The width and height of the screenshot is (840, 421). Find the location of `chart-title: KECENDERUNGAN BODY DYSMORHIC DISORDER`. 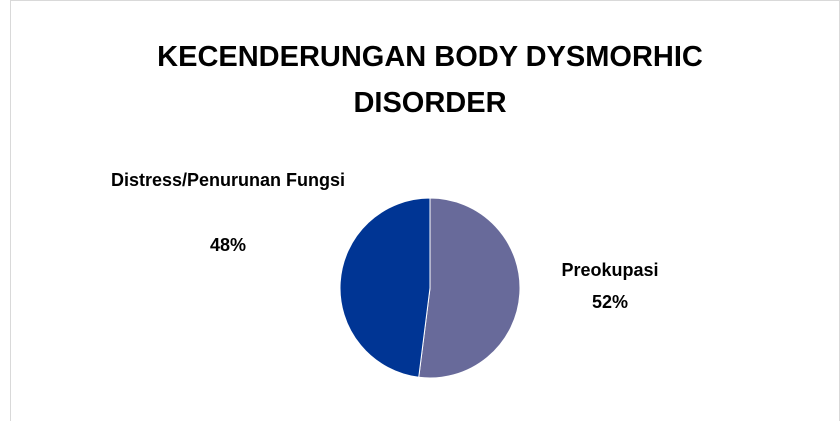

chart-title: KECENDERUNGAN BODY DYSMORHIC DISORDER is located at coordinates (430, 80).